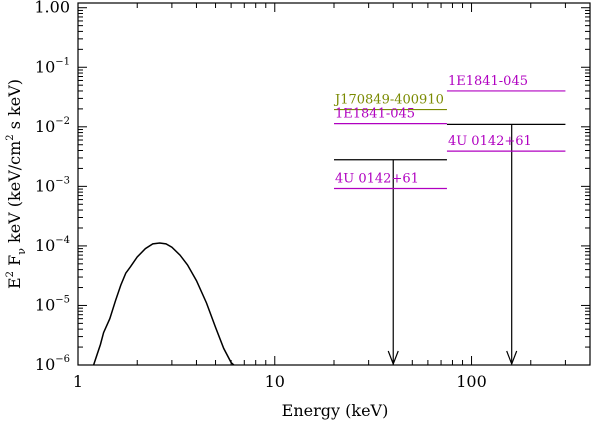  Describe the element at coordinates (14, 106) in the screenshot. I see `y-axis-label-part: s keV)` at that location.